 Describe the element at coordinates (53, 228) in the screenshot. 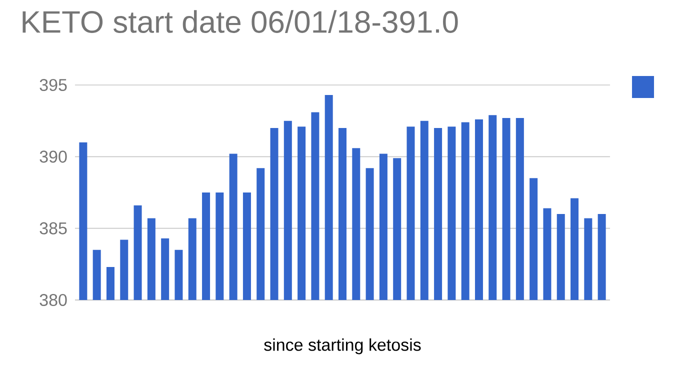

I see `y-tick-label: 385` at that location.